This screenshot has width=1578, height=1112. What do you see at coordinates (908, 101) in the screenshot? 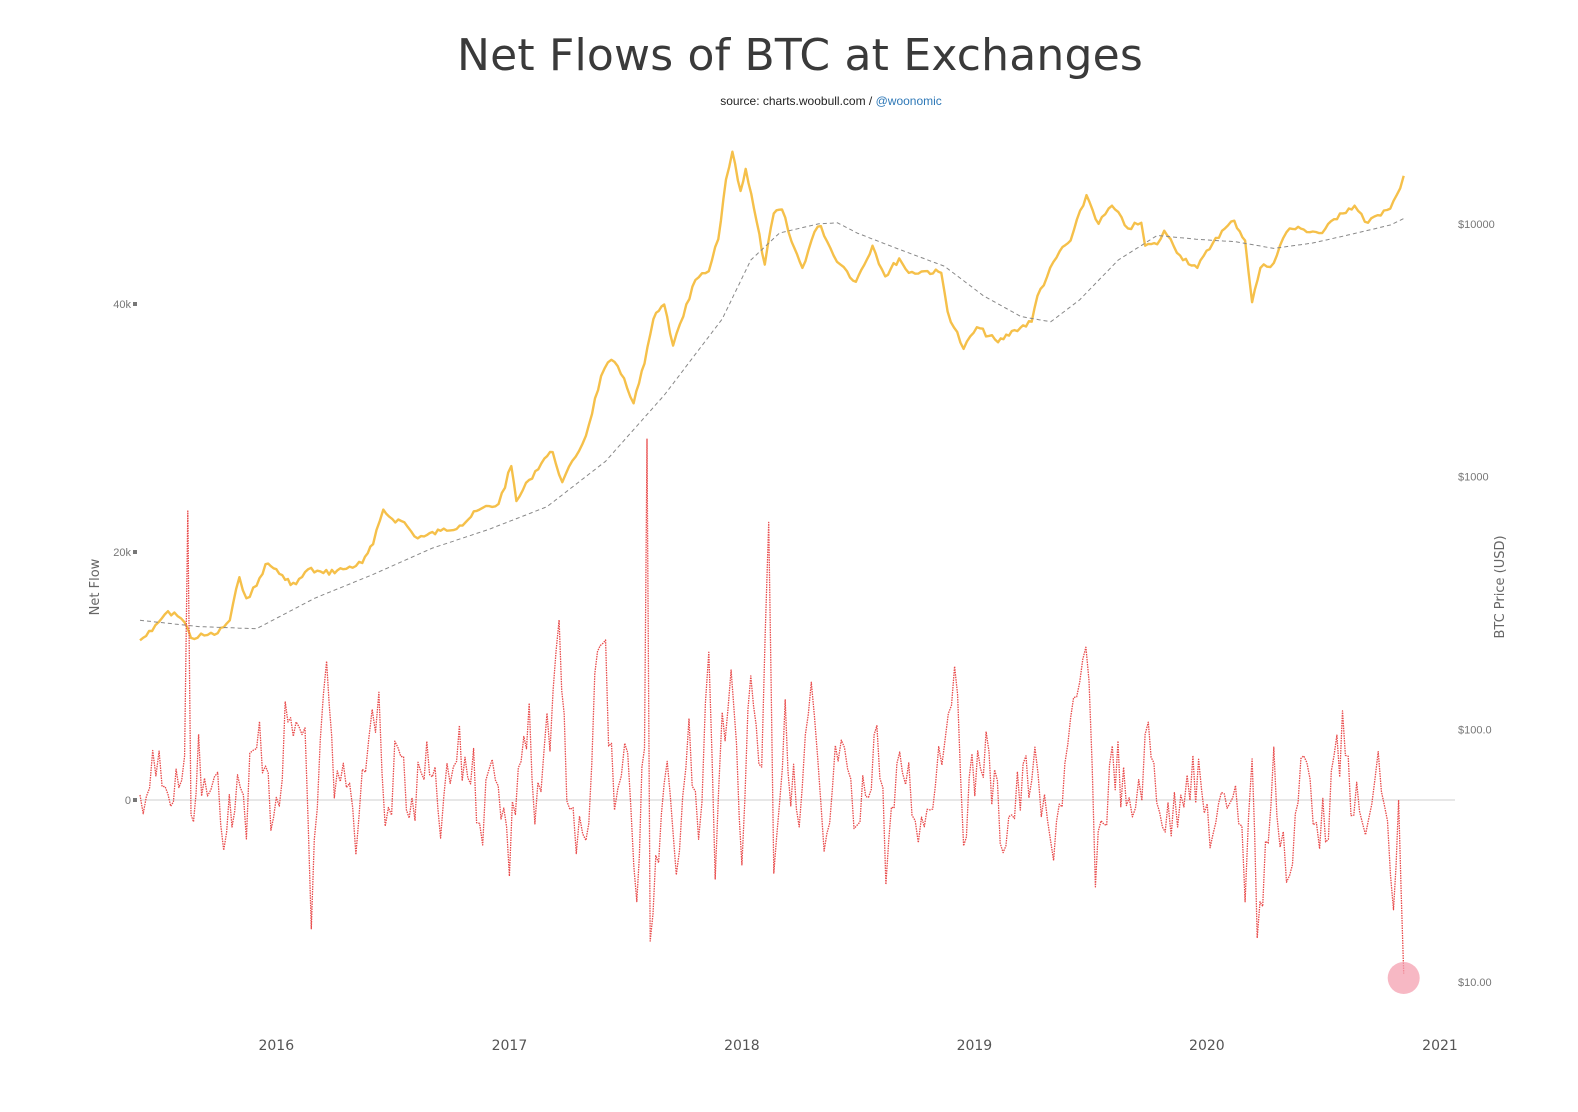
I see `source-handle-link: @woonomic` at bounding box center [908, 101].